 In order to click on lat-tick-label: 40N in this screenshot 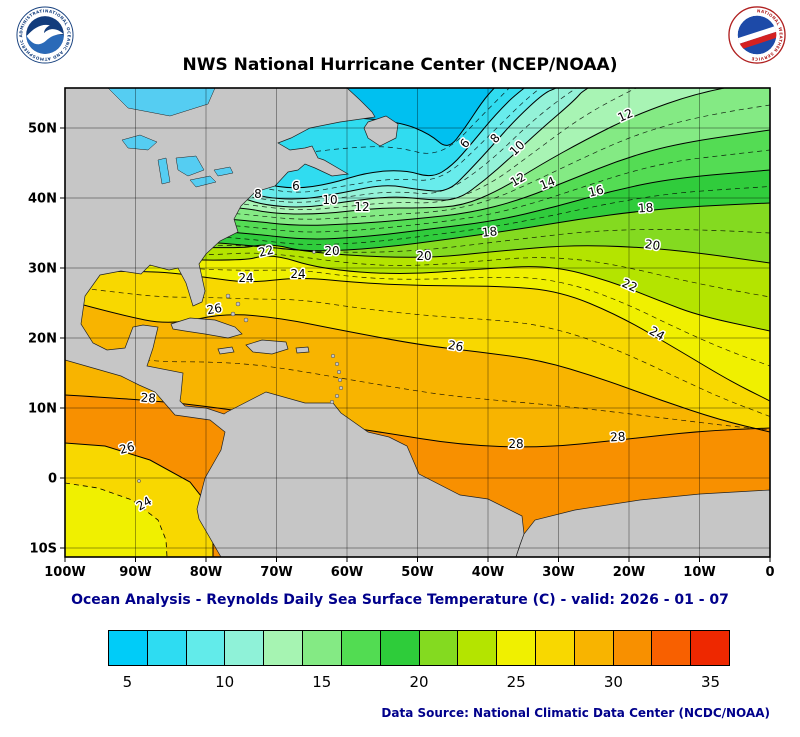, I will do `click(42, 199)`.